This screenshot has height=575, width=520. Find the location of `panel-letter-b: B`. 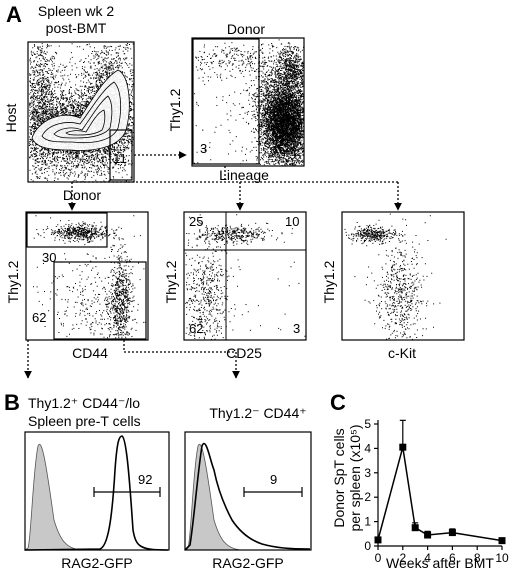

panel-letter-b: B is located at coordinates (12, 402).